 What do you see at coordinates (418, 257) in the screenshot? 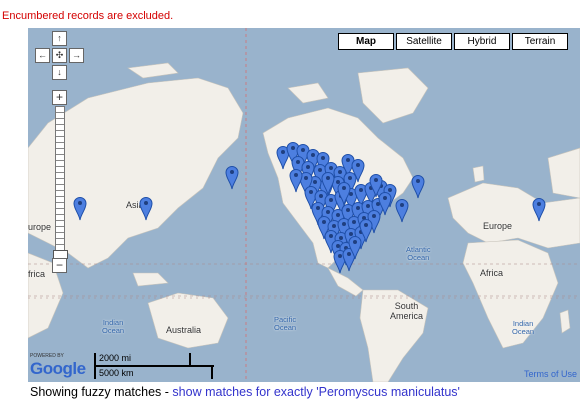
I see `label-atlantic-ocean-line2: Ocean` at bounding box center [418, 257].